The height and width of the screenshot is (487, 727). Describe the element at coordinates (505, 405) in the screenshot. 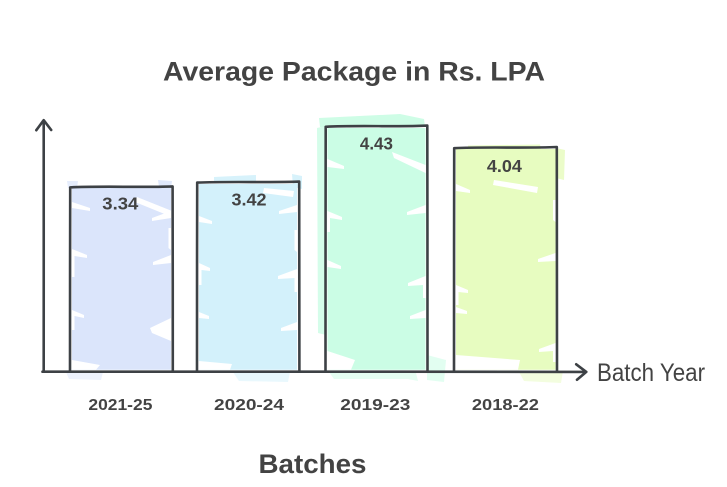

I see `svg-text: 2018-22` at that location.